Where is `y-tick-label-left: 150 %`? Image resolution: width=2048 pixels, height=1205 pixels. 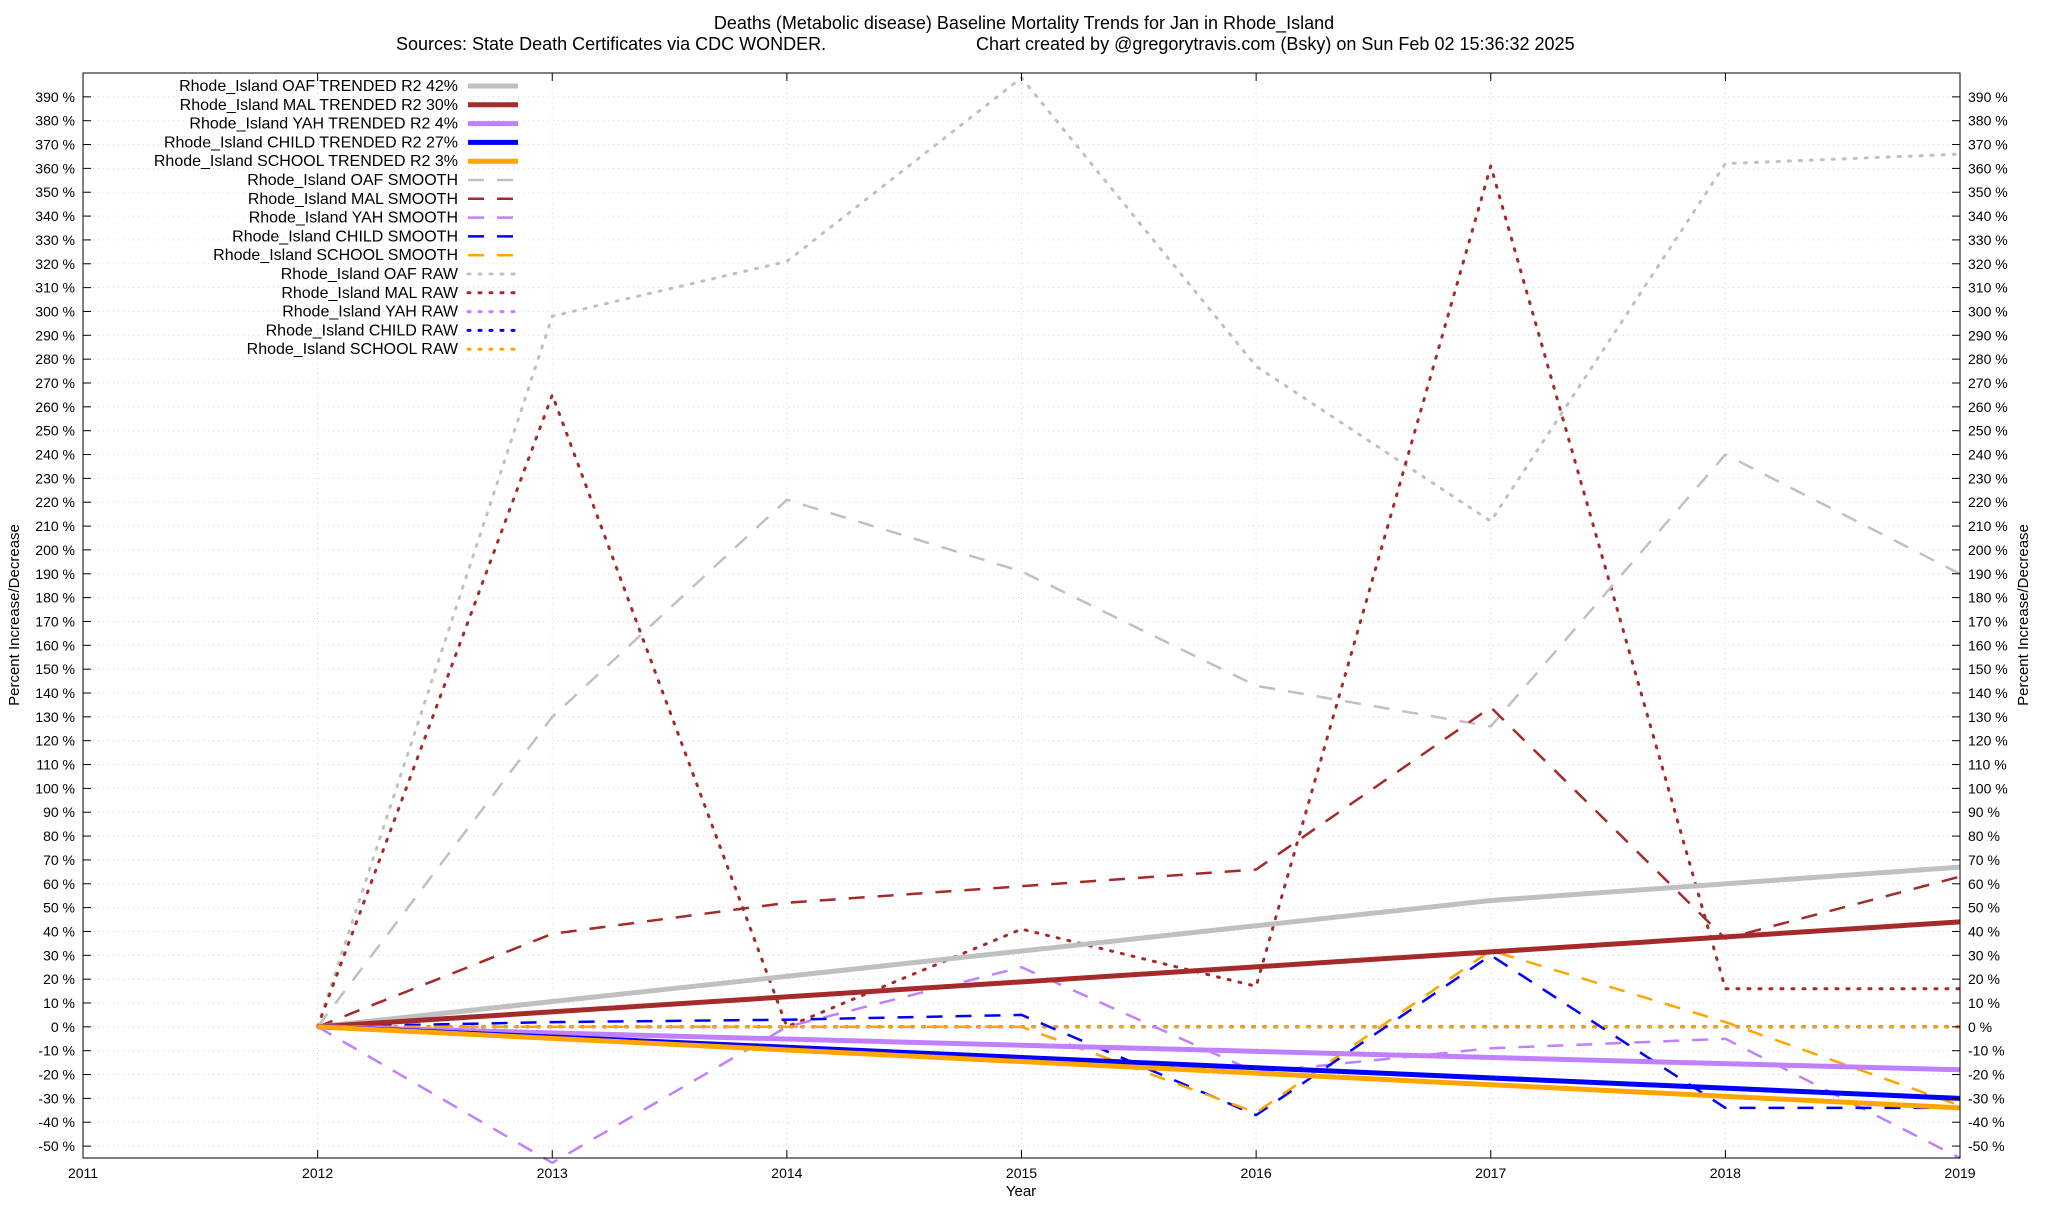 y-tick-label-left: 150 % is located at coordinates (55, 669).